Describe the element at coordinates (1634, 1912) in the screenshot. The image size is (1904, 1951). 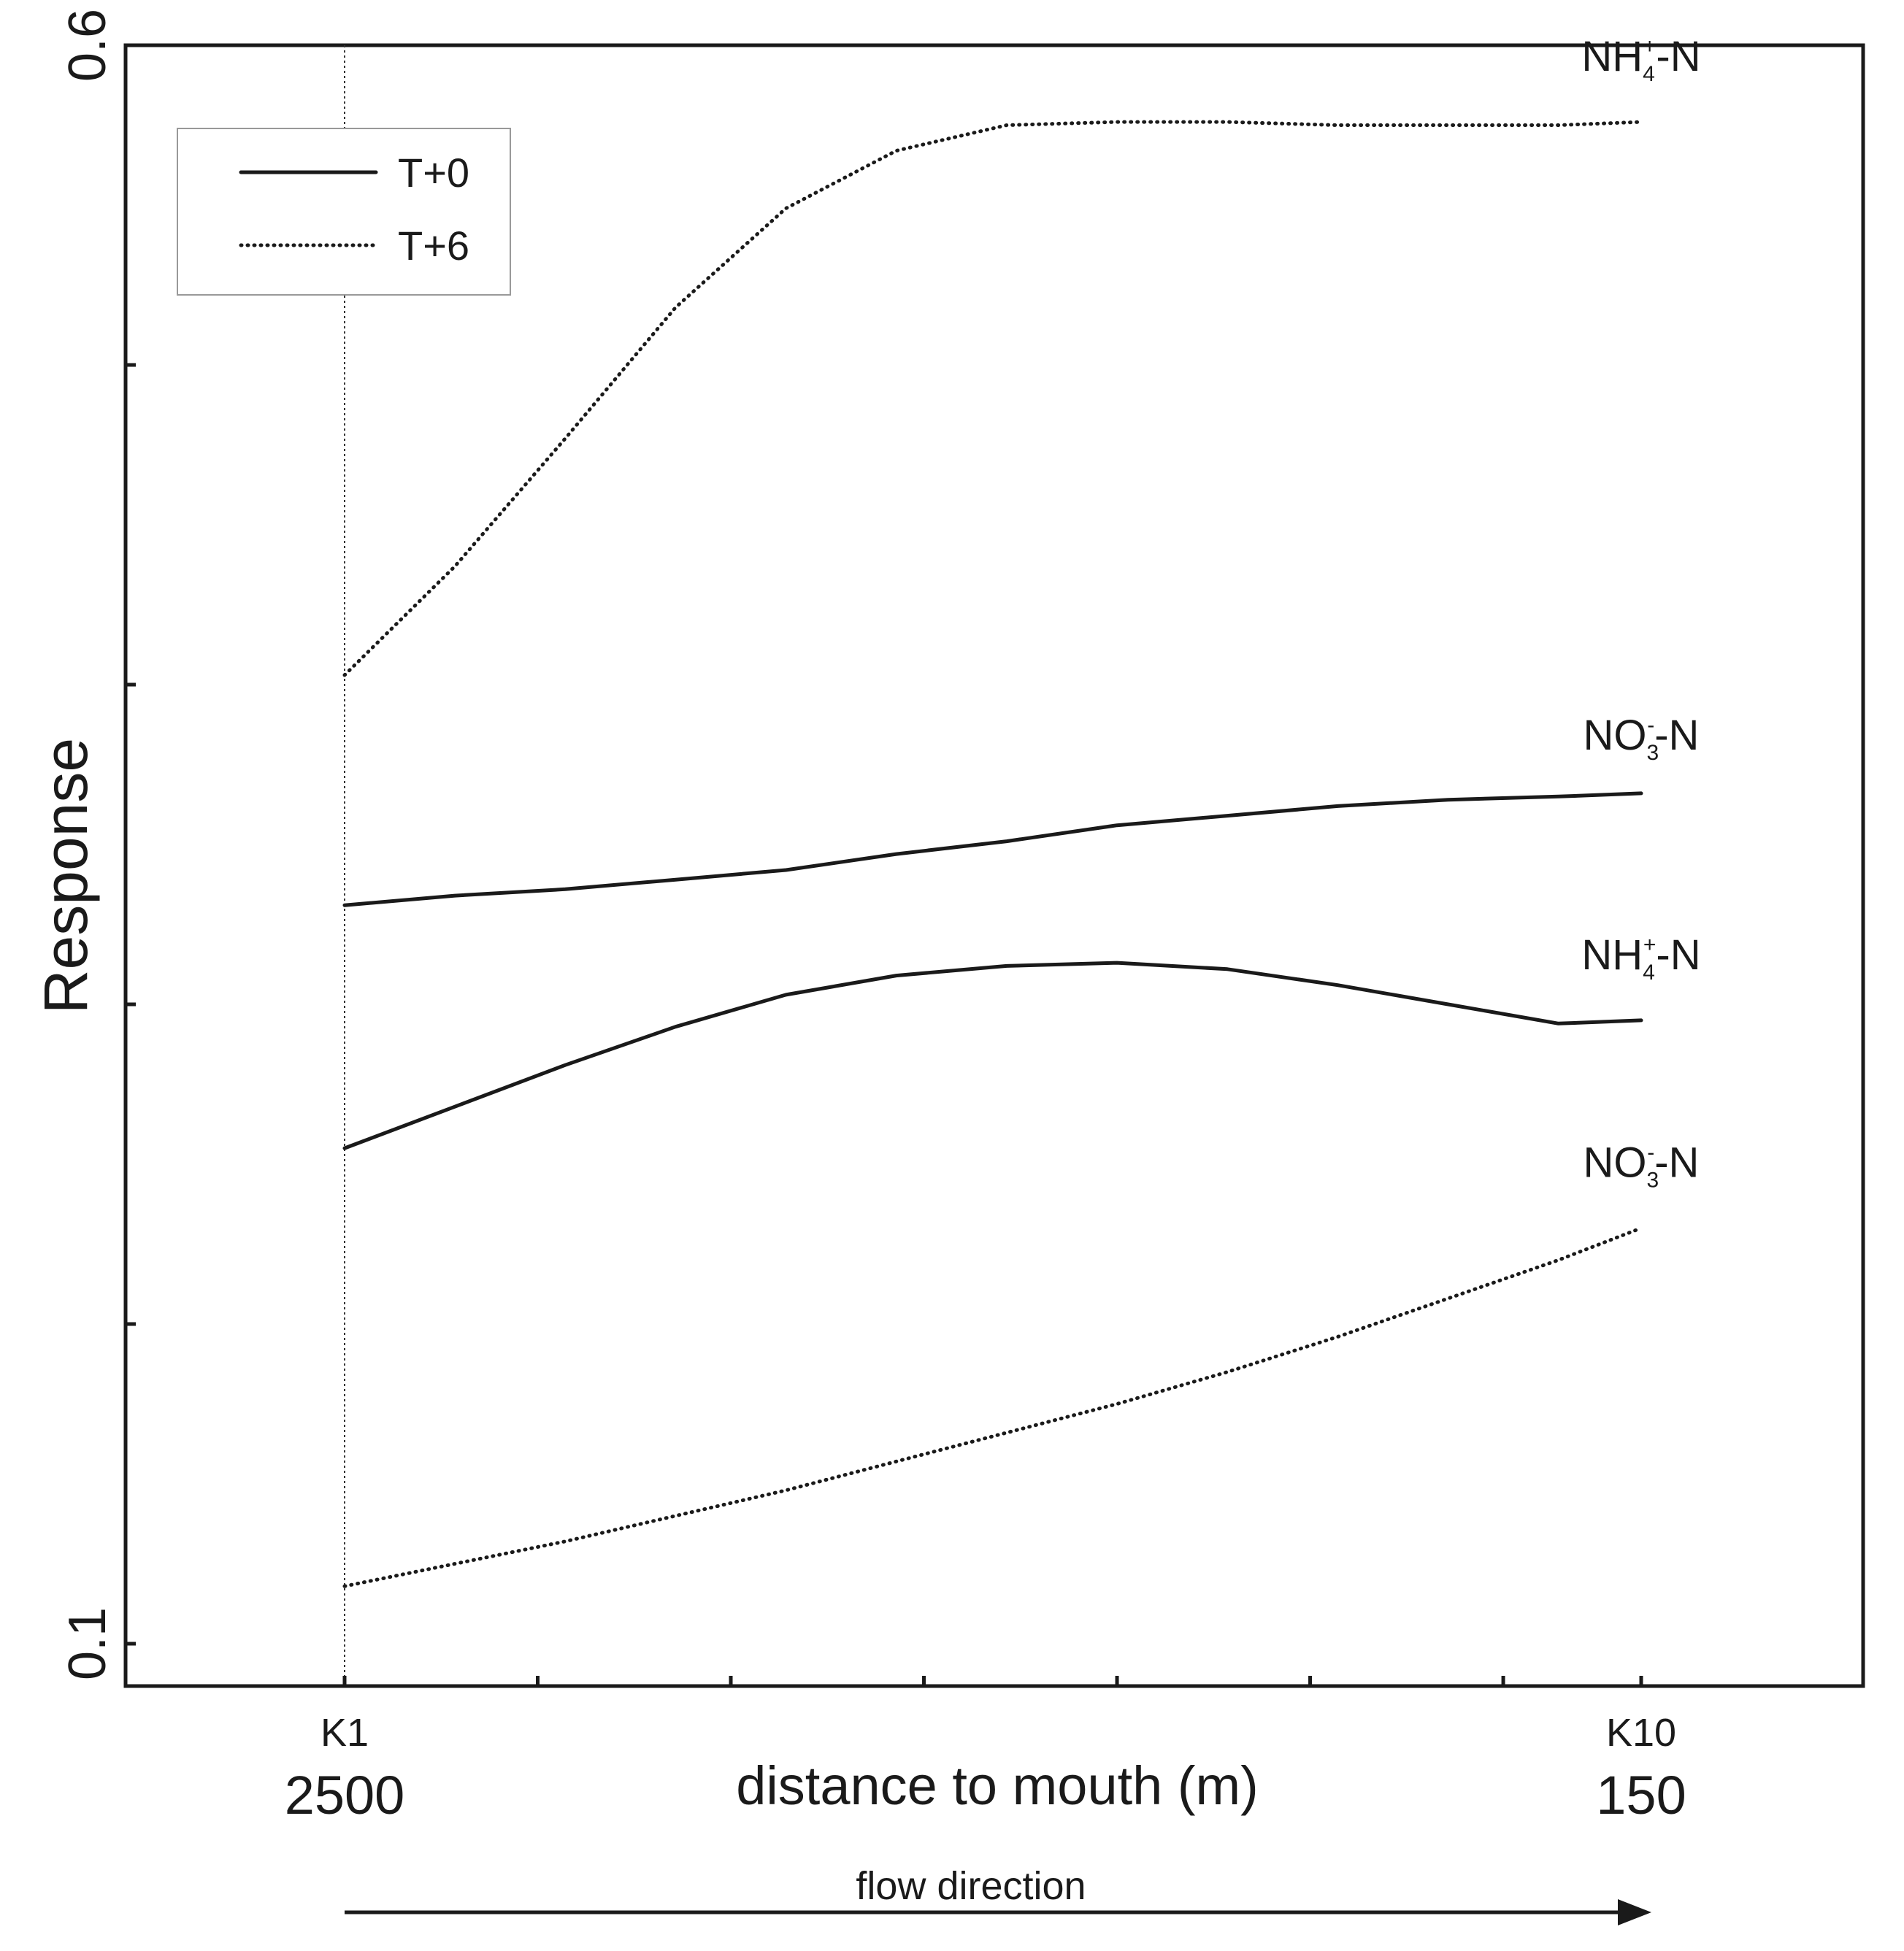
I see `flow-arrow-head` at that location.